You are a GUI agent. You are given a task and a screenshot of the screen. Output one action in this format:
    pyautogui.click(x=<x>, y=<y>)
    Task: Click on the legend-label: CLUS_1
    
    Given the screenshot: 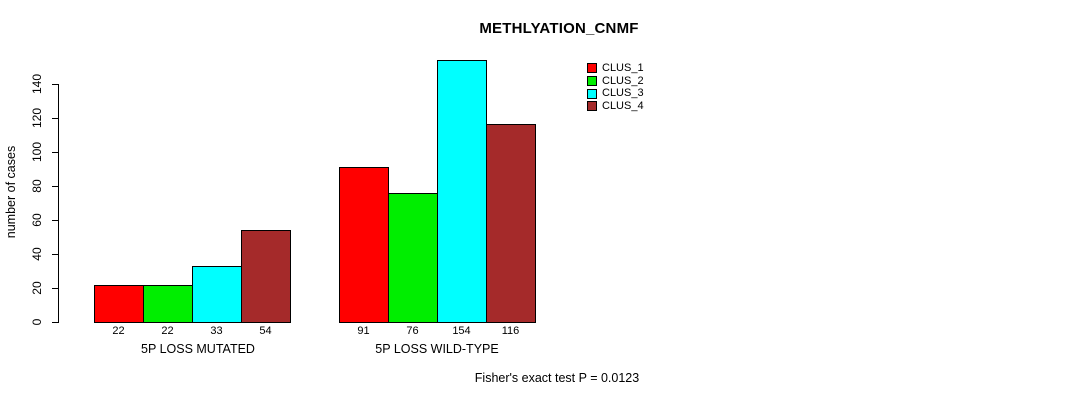 What is the action you would take?
    pyautogui.click(x=623, y=67)
    